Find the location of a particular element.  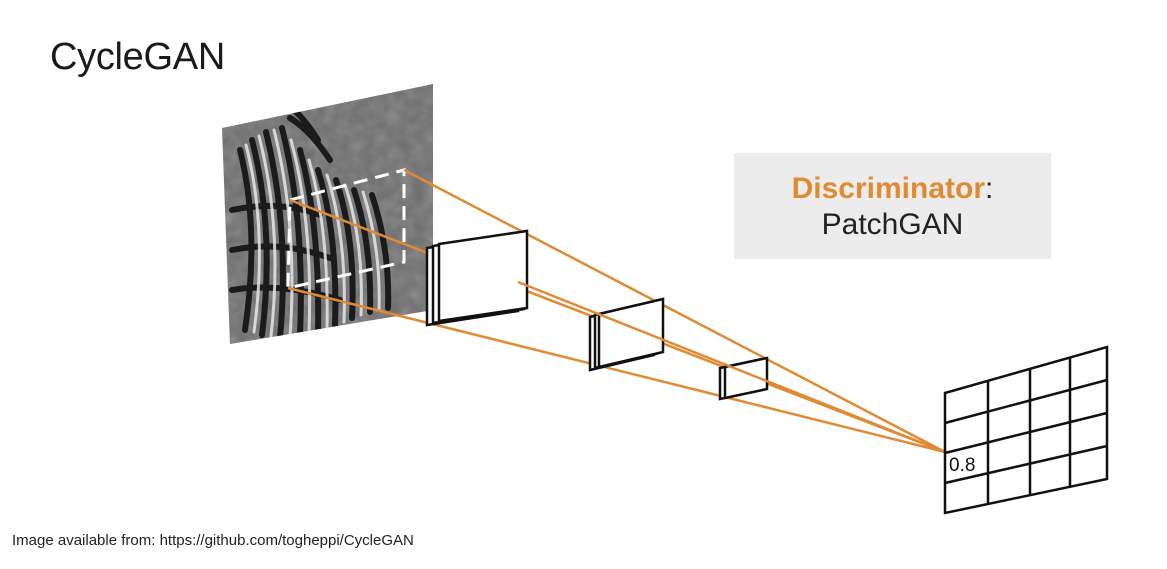

callout-accent-text: Discriminator is located at coordinates (888, 188).